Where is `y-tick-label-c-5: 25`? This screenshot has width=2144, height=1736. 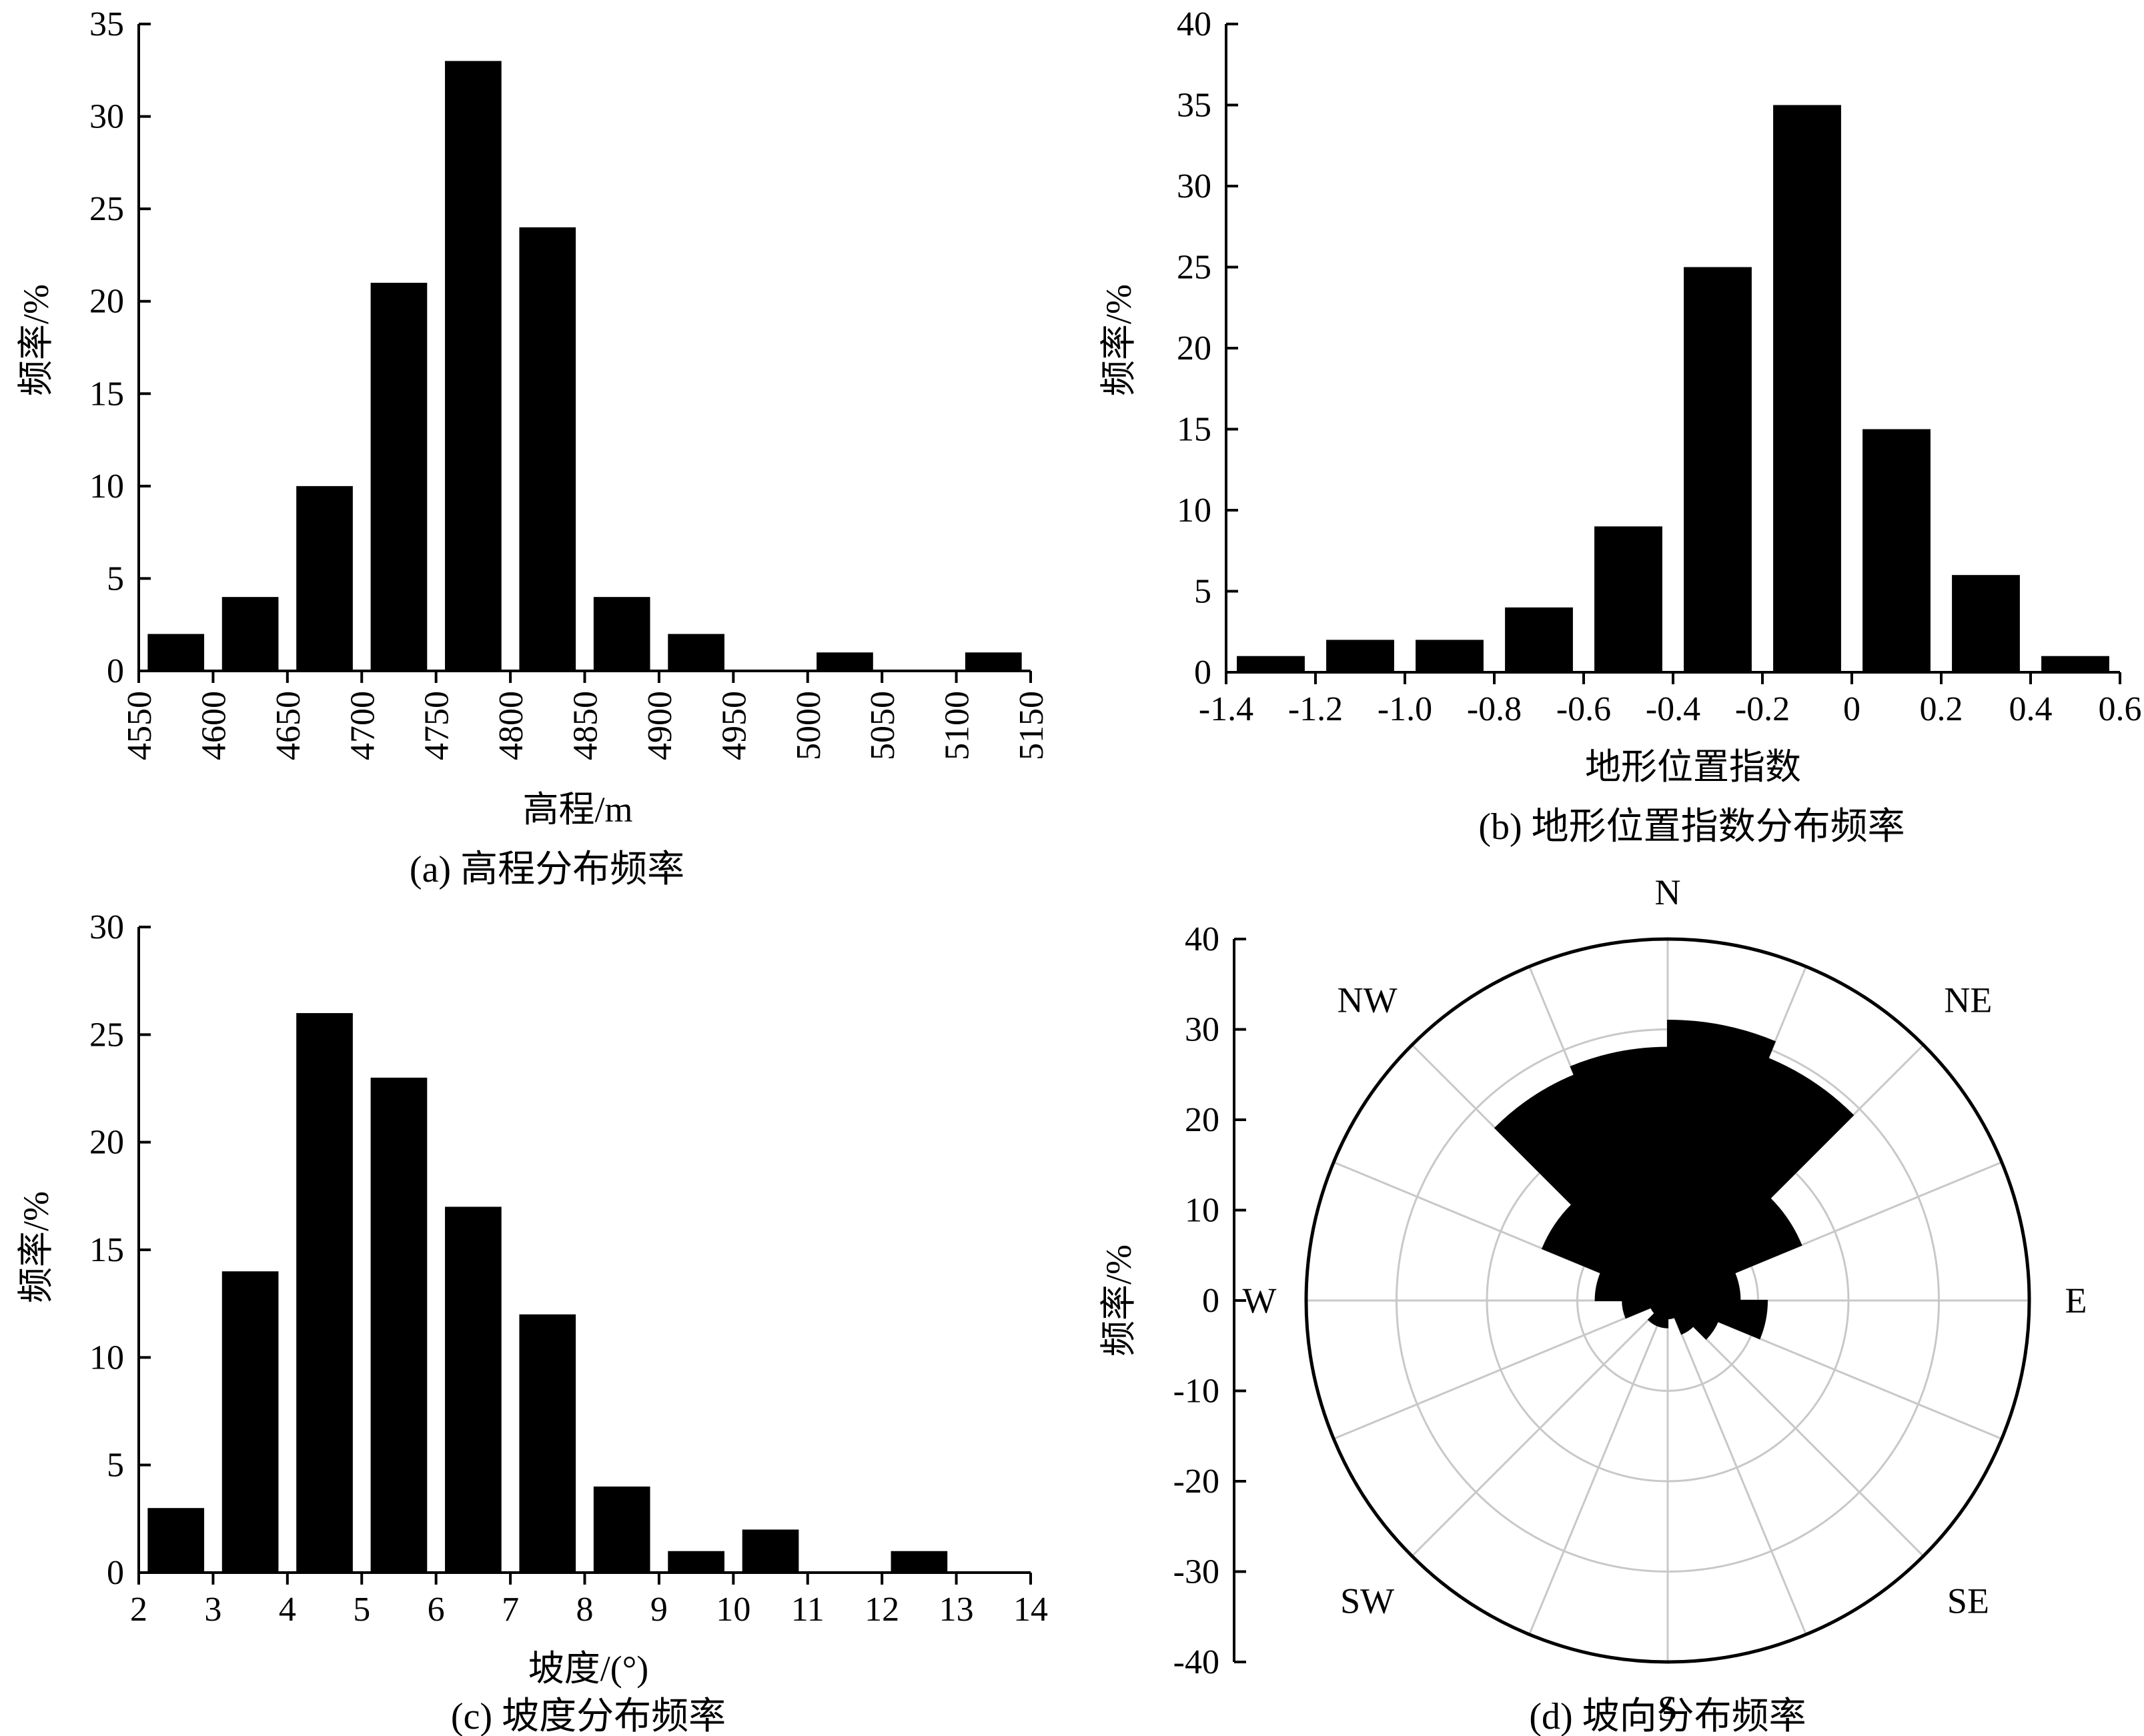
y-tick-label-c-5: 25 is located at coordinates (106, 1035).